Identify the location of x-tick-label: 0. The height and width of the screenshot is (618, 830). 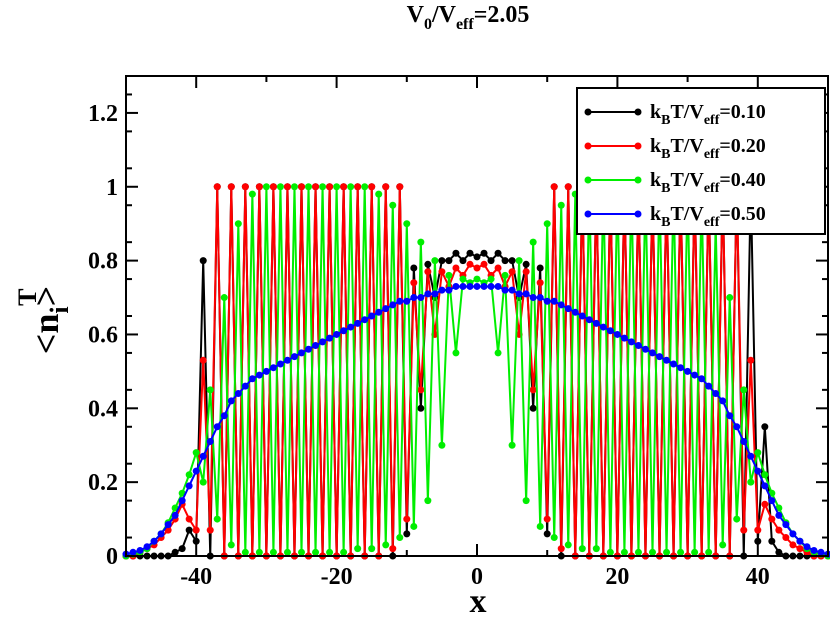
(477, 577).